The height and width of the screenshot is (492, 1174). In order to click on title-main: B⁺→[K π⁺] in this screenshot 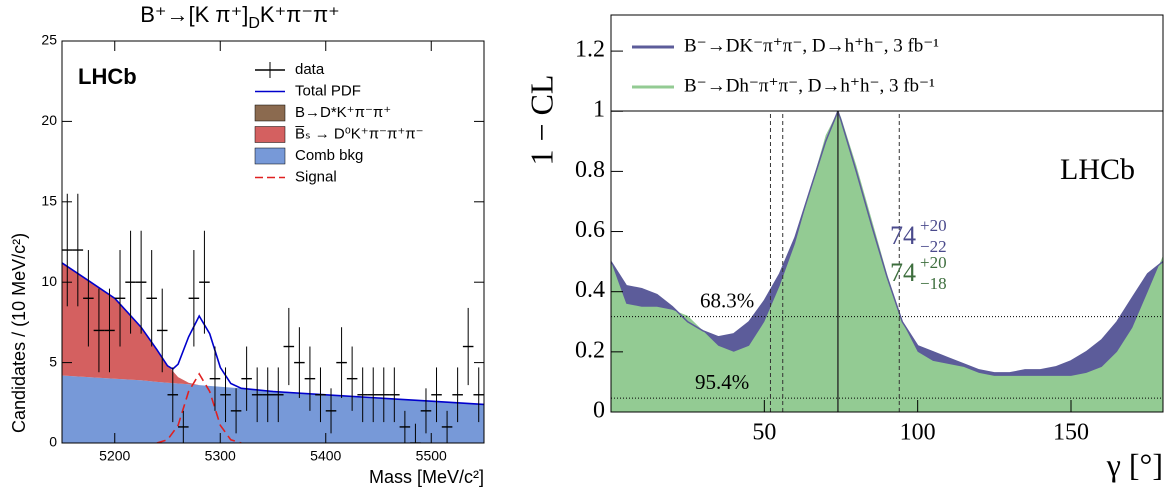, I will do `click(194, 14)`.